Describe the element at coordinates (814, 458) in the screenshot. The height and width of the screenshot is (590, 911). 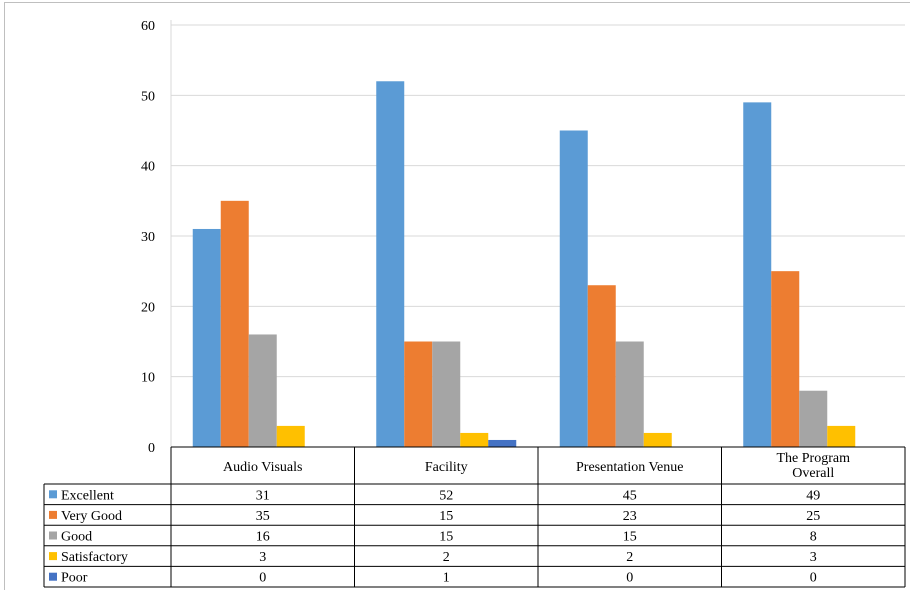
I see `category-label-line: The Program` at that location.